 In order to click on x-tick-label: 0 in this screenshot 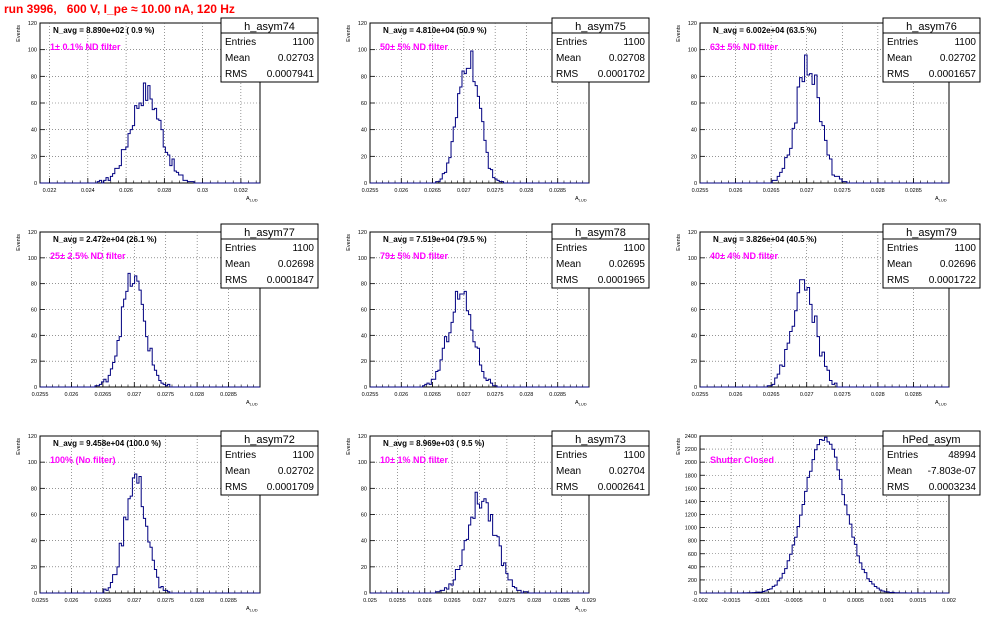, I will do `click(824, 601)`.